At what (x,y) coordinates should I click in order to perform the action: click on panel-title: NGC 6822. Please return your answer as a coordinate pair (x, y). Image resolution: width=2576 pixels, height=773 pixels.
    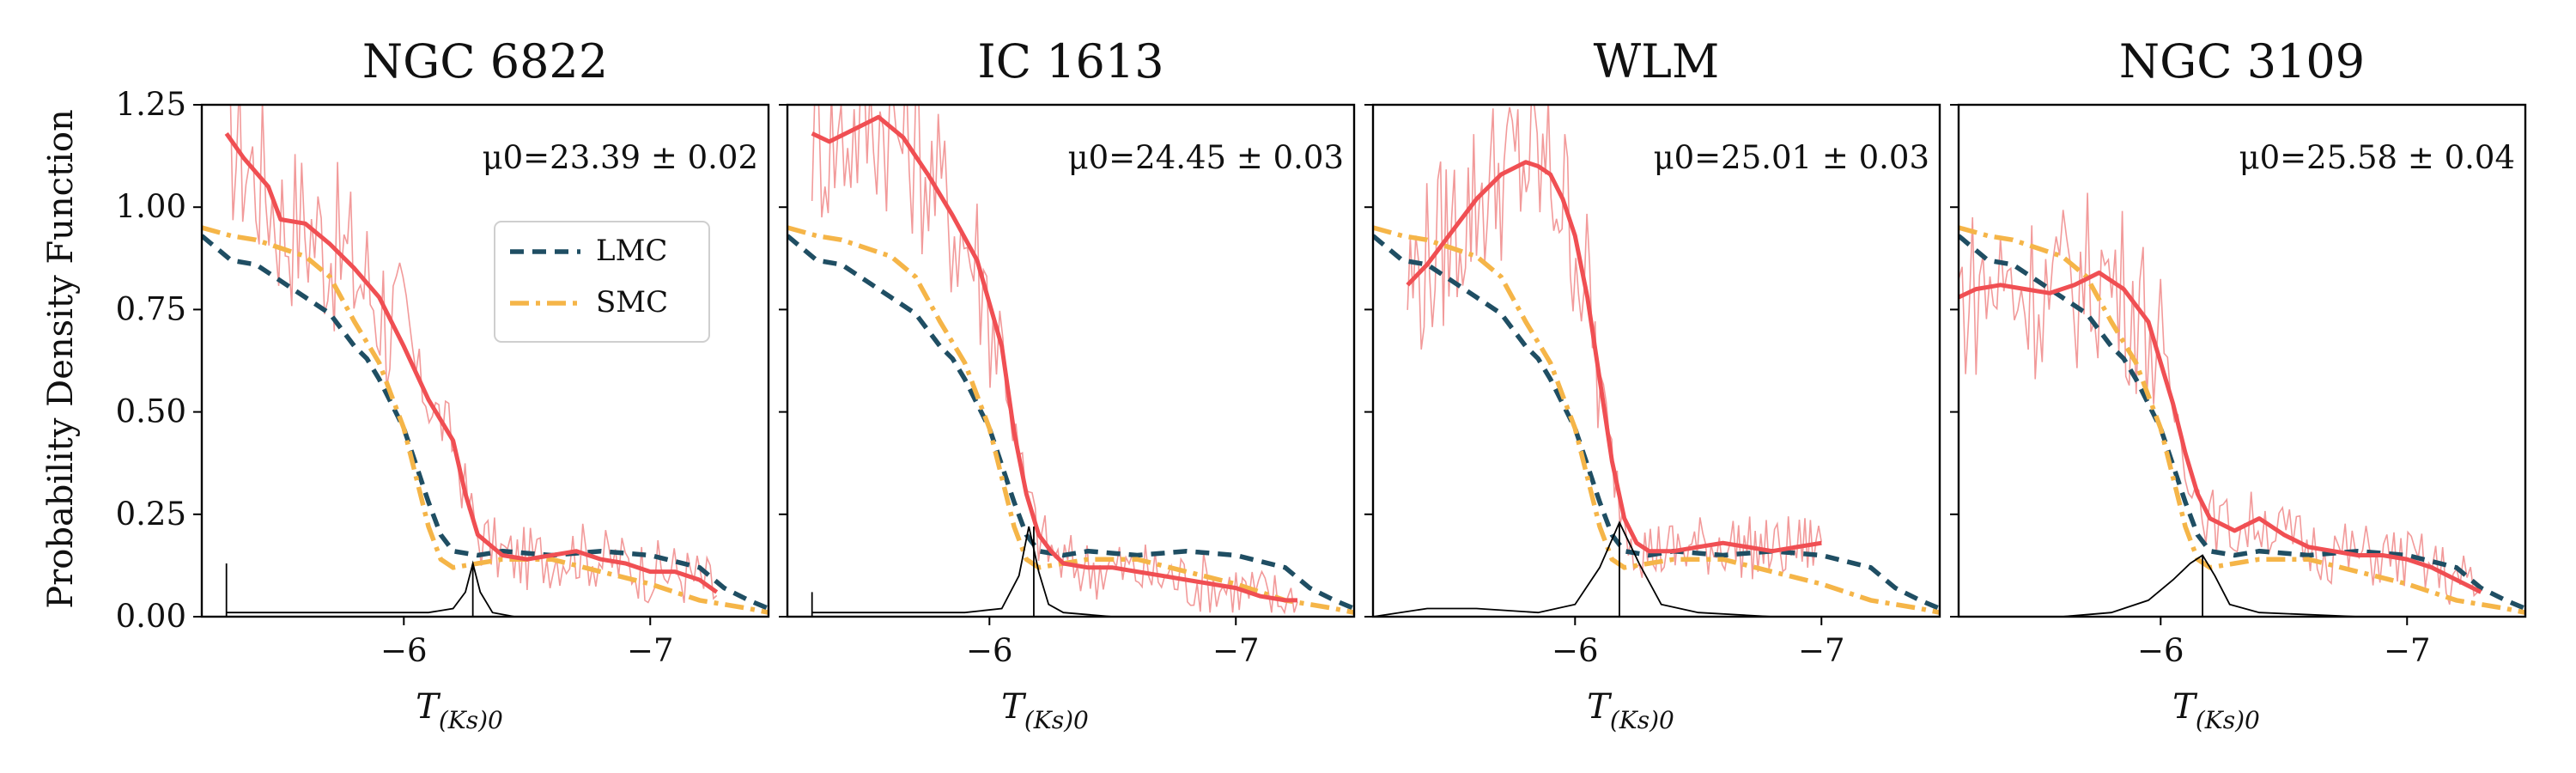
    Looking at the image, I should click on (485, 61).